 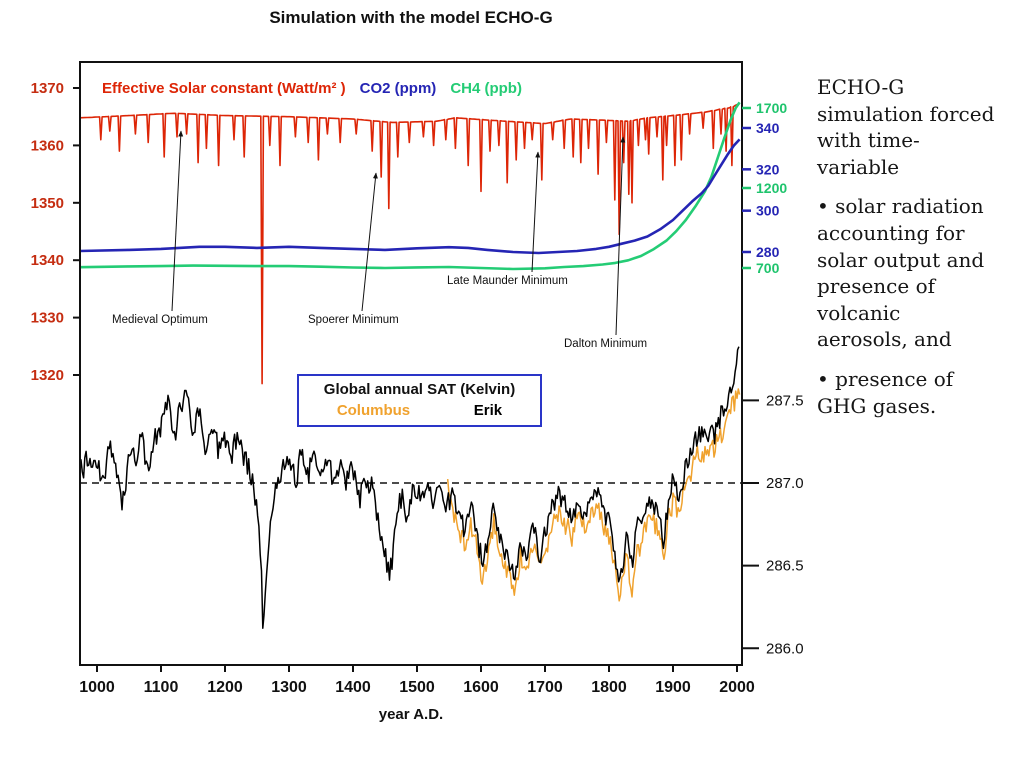 What do you see at coordinates (411, 714) in the screenshot?
I see `x-axis-title: year A.D.` at bounding box center [411, 714].